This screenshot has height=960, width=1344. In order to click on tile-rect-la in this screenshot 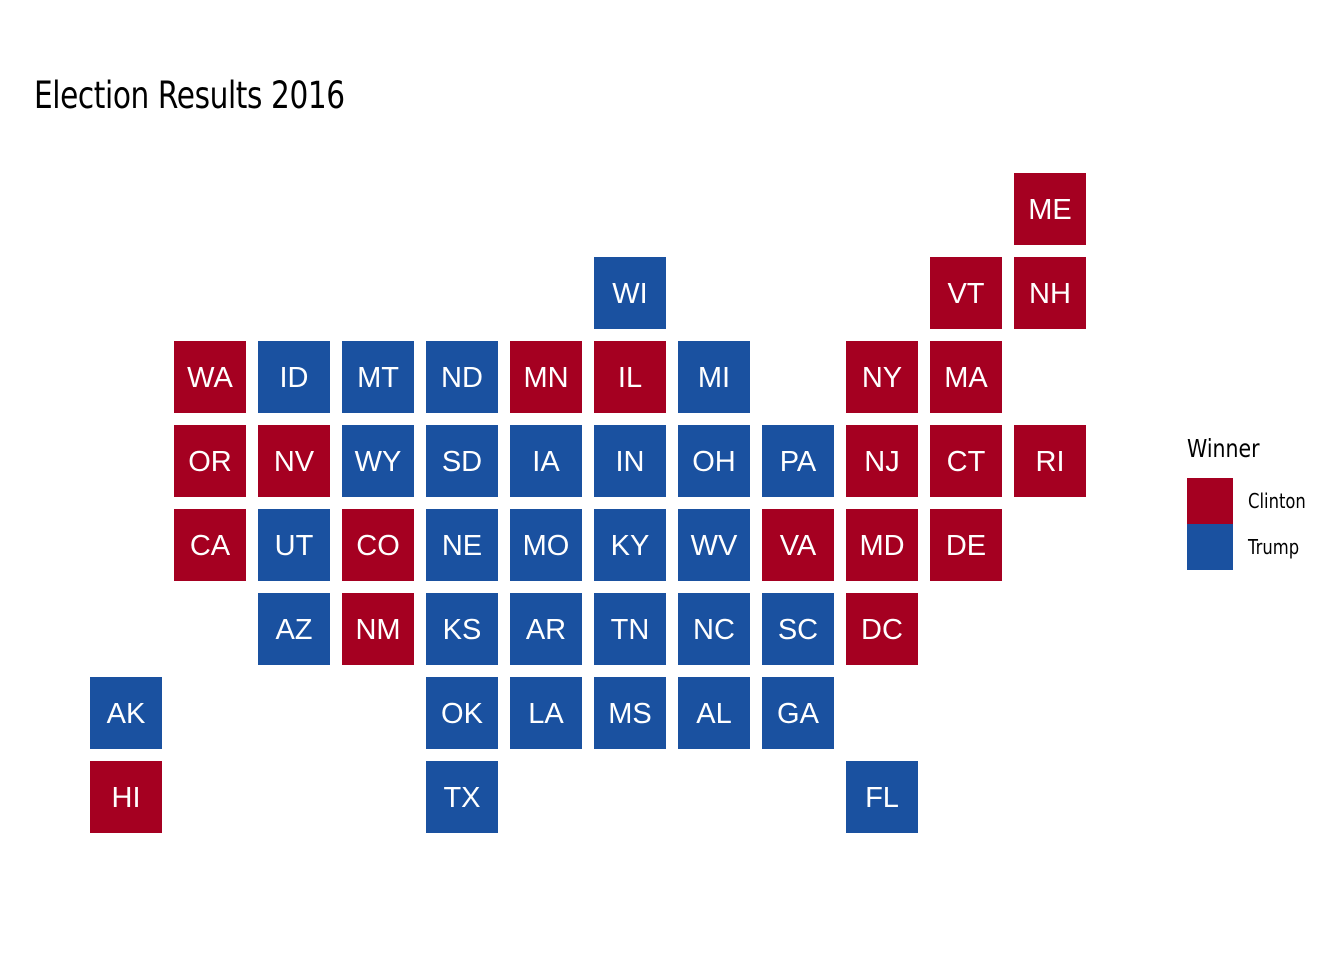, I will do `click(546, 713)`.